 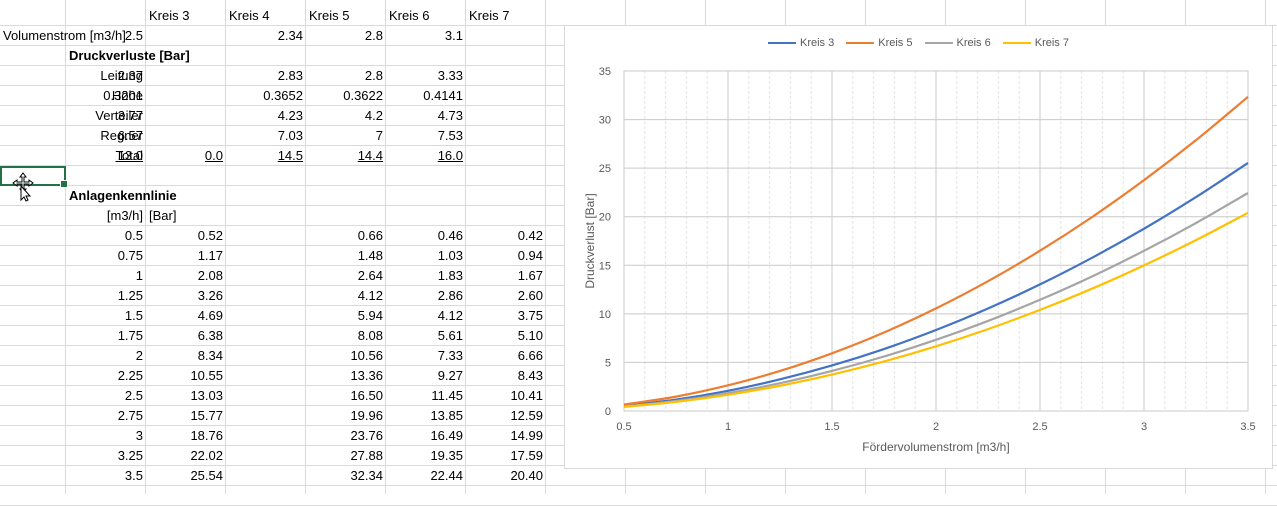 I want to click on loss-row-label: Regner, so click(x=121, y=135).